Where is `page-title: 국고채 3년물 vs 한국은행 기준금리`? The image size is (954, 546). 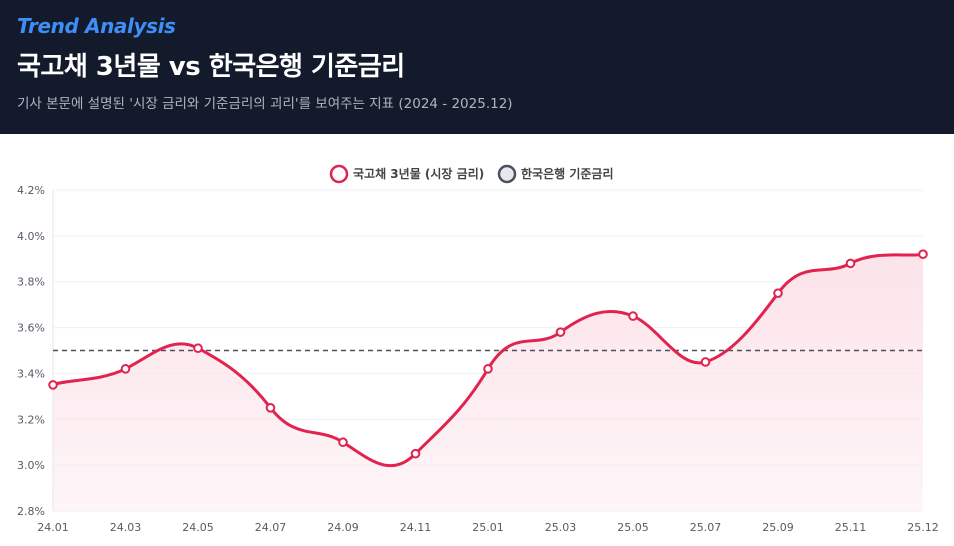
page-title: 국고채 3년물 vs 한국은행 기준금리 is located at coordinates (211, 67).